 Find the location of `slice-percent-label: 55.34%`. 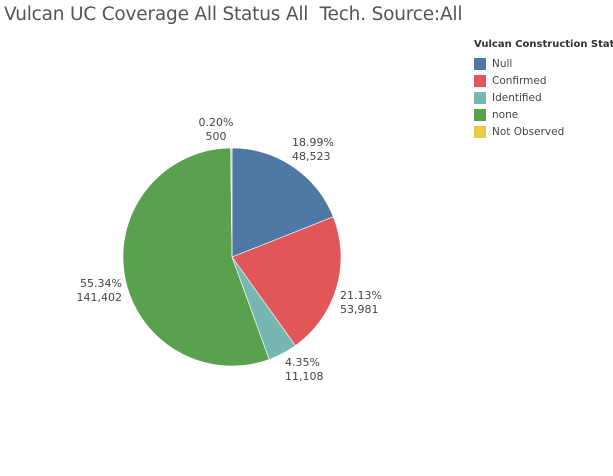

slice-percent-label: 55.34% is located at coordinates (101, 283).